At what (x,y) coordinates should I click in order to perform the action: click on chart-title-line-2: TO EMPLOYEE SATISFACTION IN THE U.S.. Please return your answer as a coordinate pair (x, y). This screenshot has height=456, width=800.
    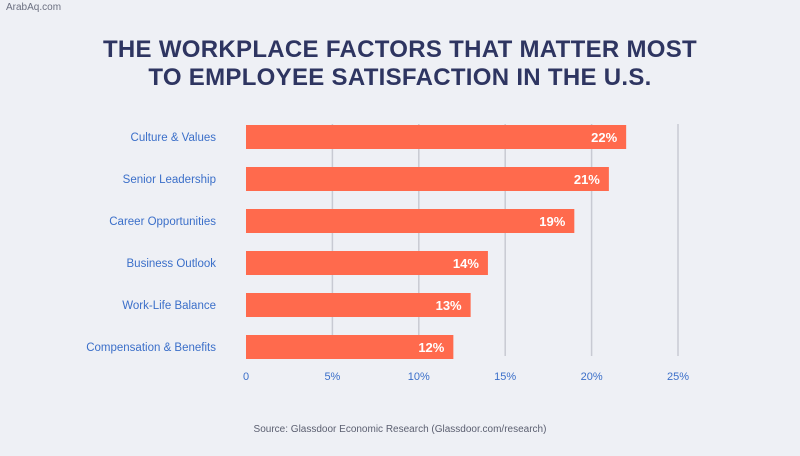
    Looking at the image, I should click on (400, 77).